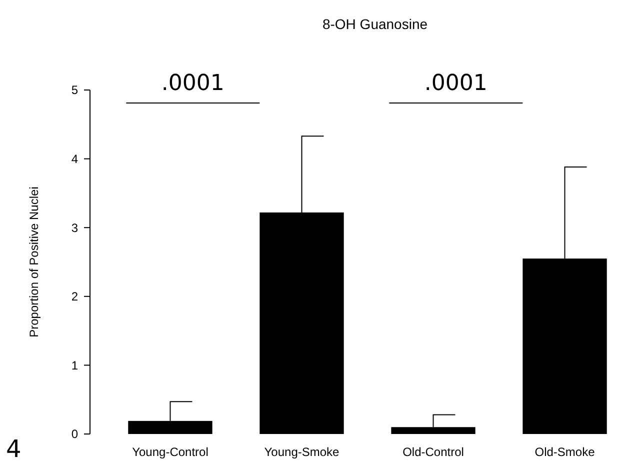 This screenshot has height=461, width=629. What do you see at coordinates (74, 90) in the screenshot?
I see `y-tick-label: 5` at bounding box center [74, 90].